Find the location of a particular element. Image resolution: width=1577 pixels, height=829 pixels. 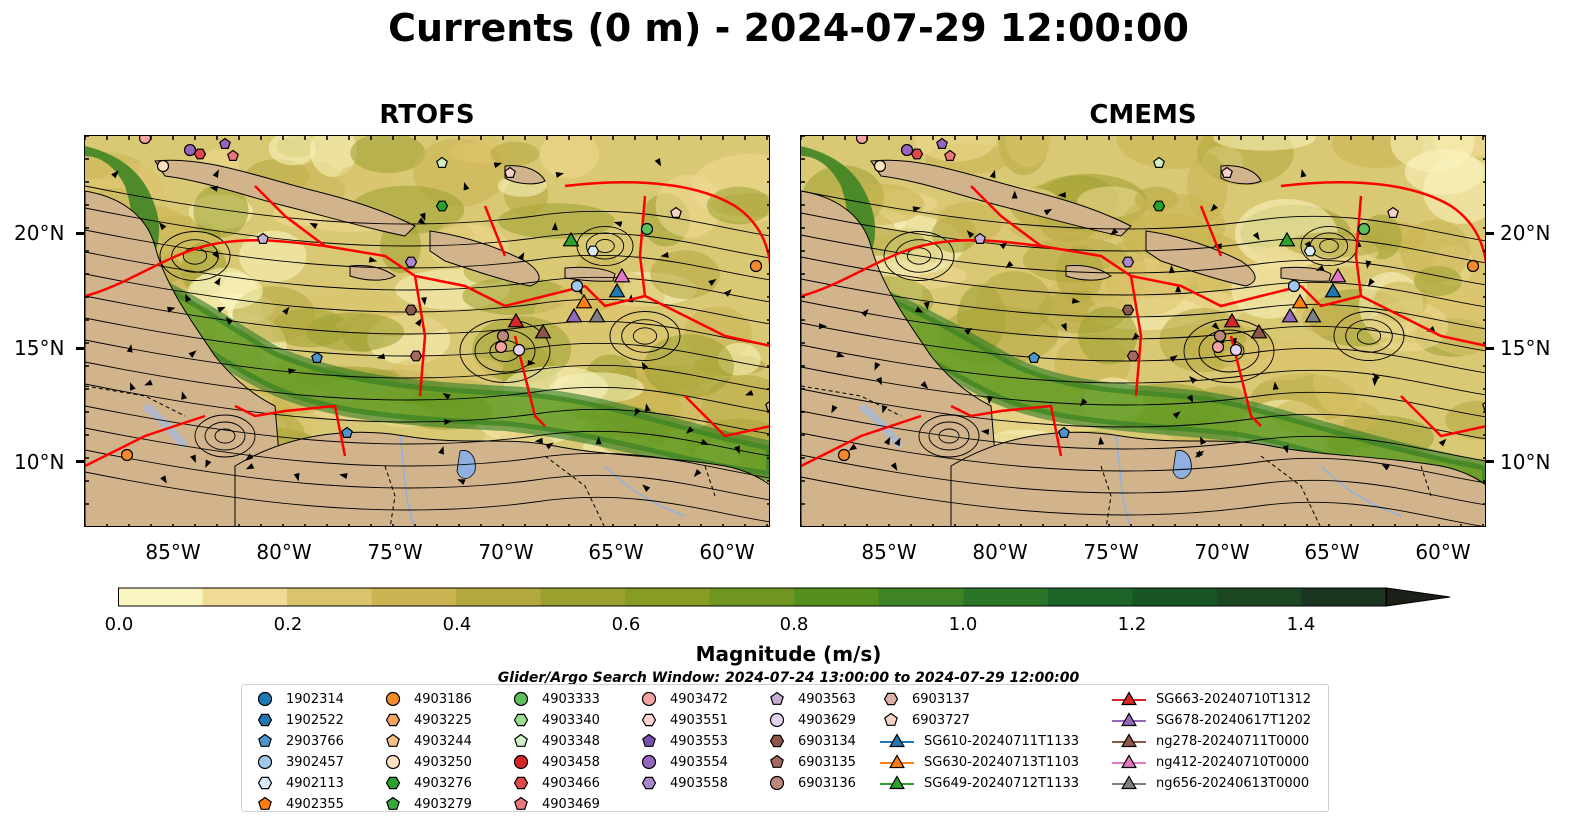

colorbar is located at coordinates (784, 597).